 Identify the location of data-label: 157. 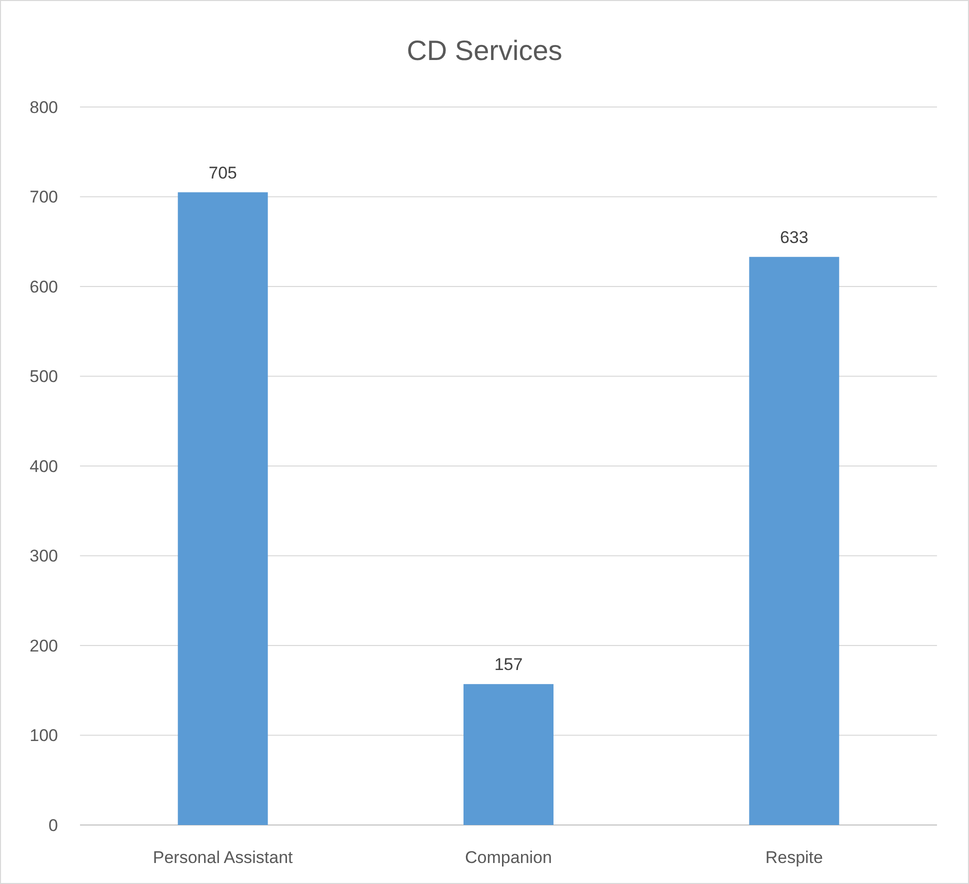
(508, 664).